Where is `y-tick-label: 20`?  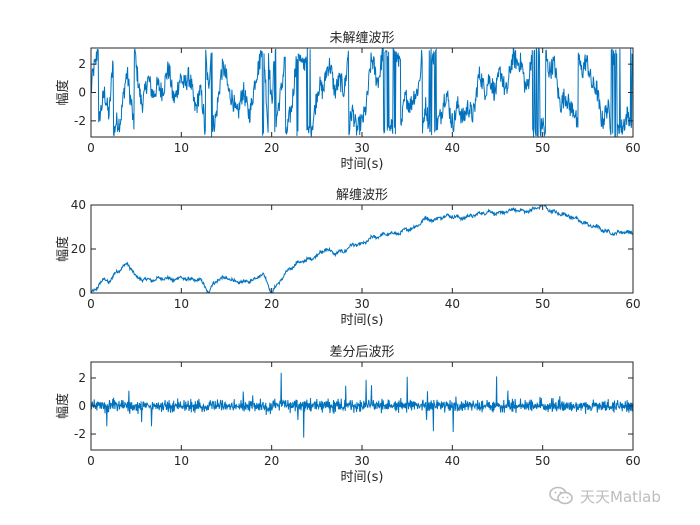
y-tick-label: 20 is located at coordinates (78, 249).